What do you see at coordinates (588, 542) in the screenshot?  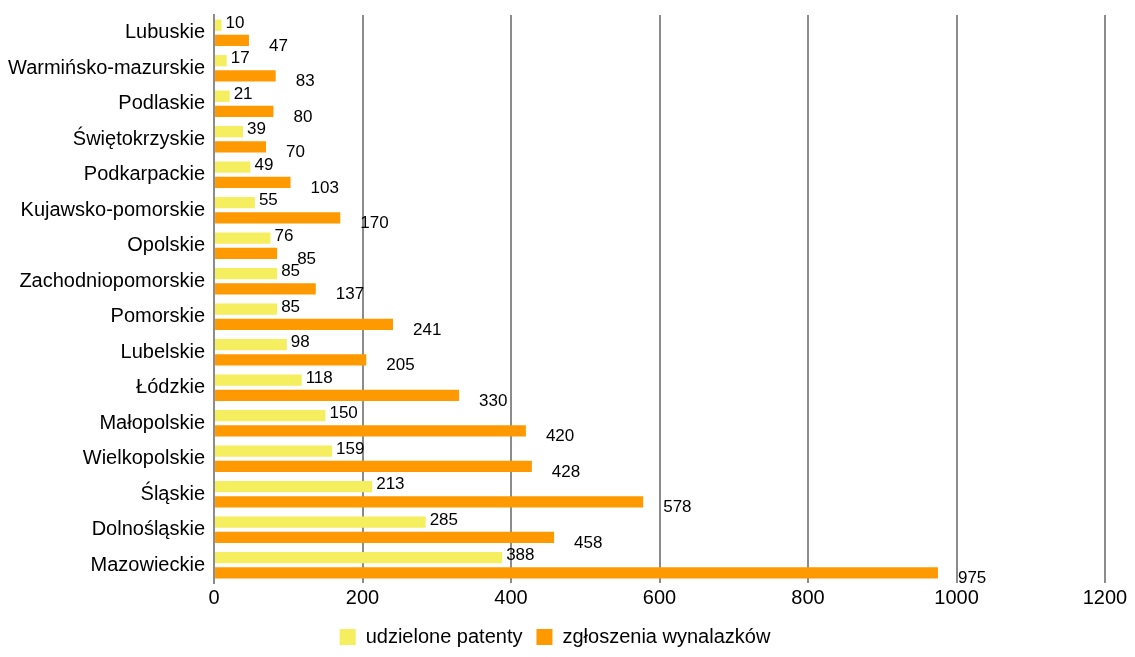 I see `data-label: 458` at bounding box center [588, 542].